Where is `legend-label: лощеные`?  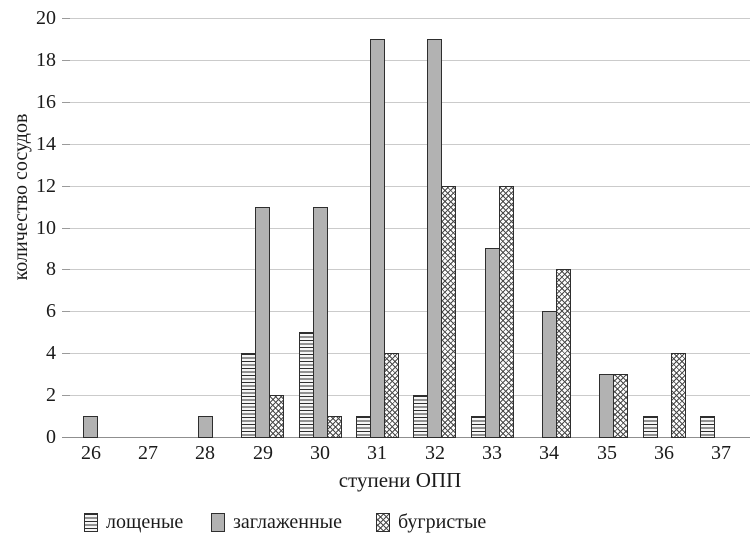
legend-label: лощеные is located at coordinates (145, 522).